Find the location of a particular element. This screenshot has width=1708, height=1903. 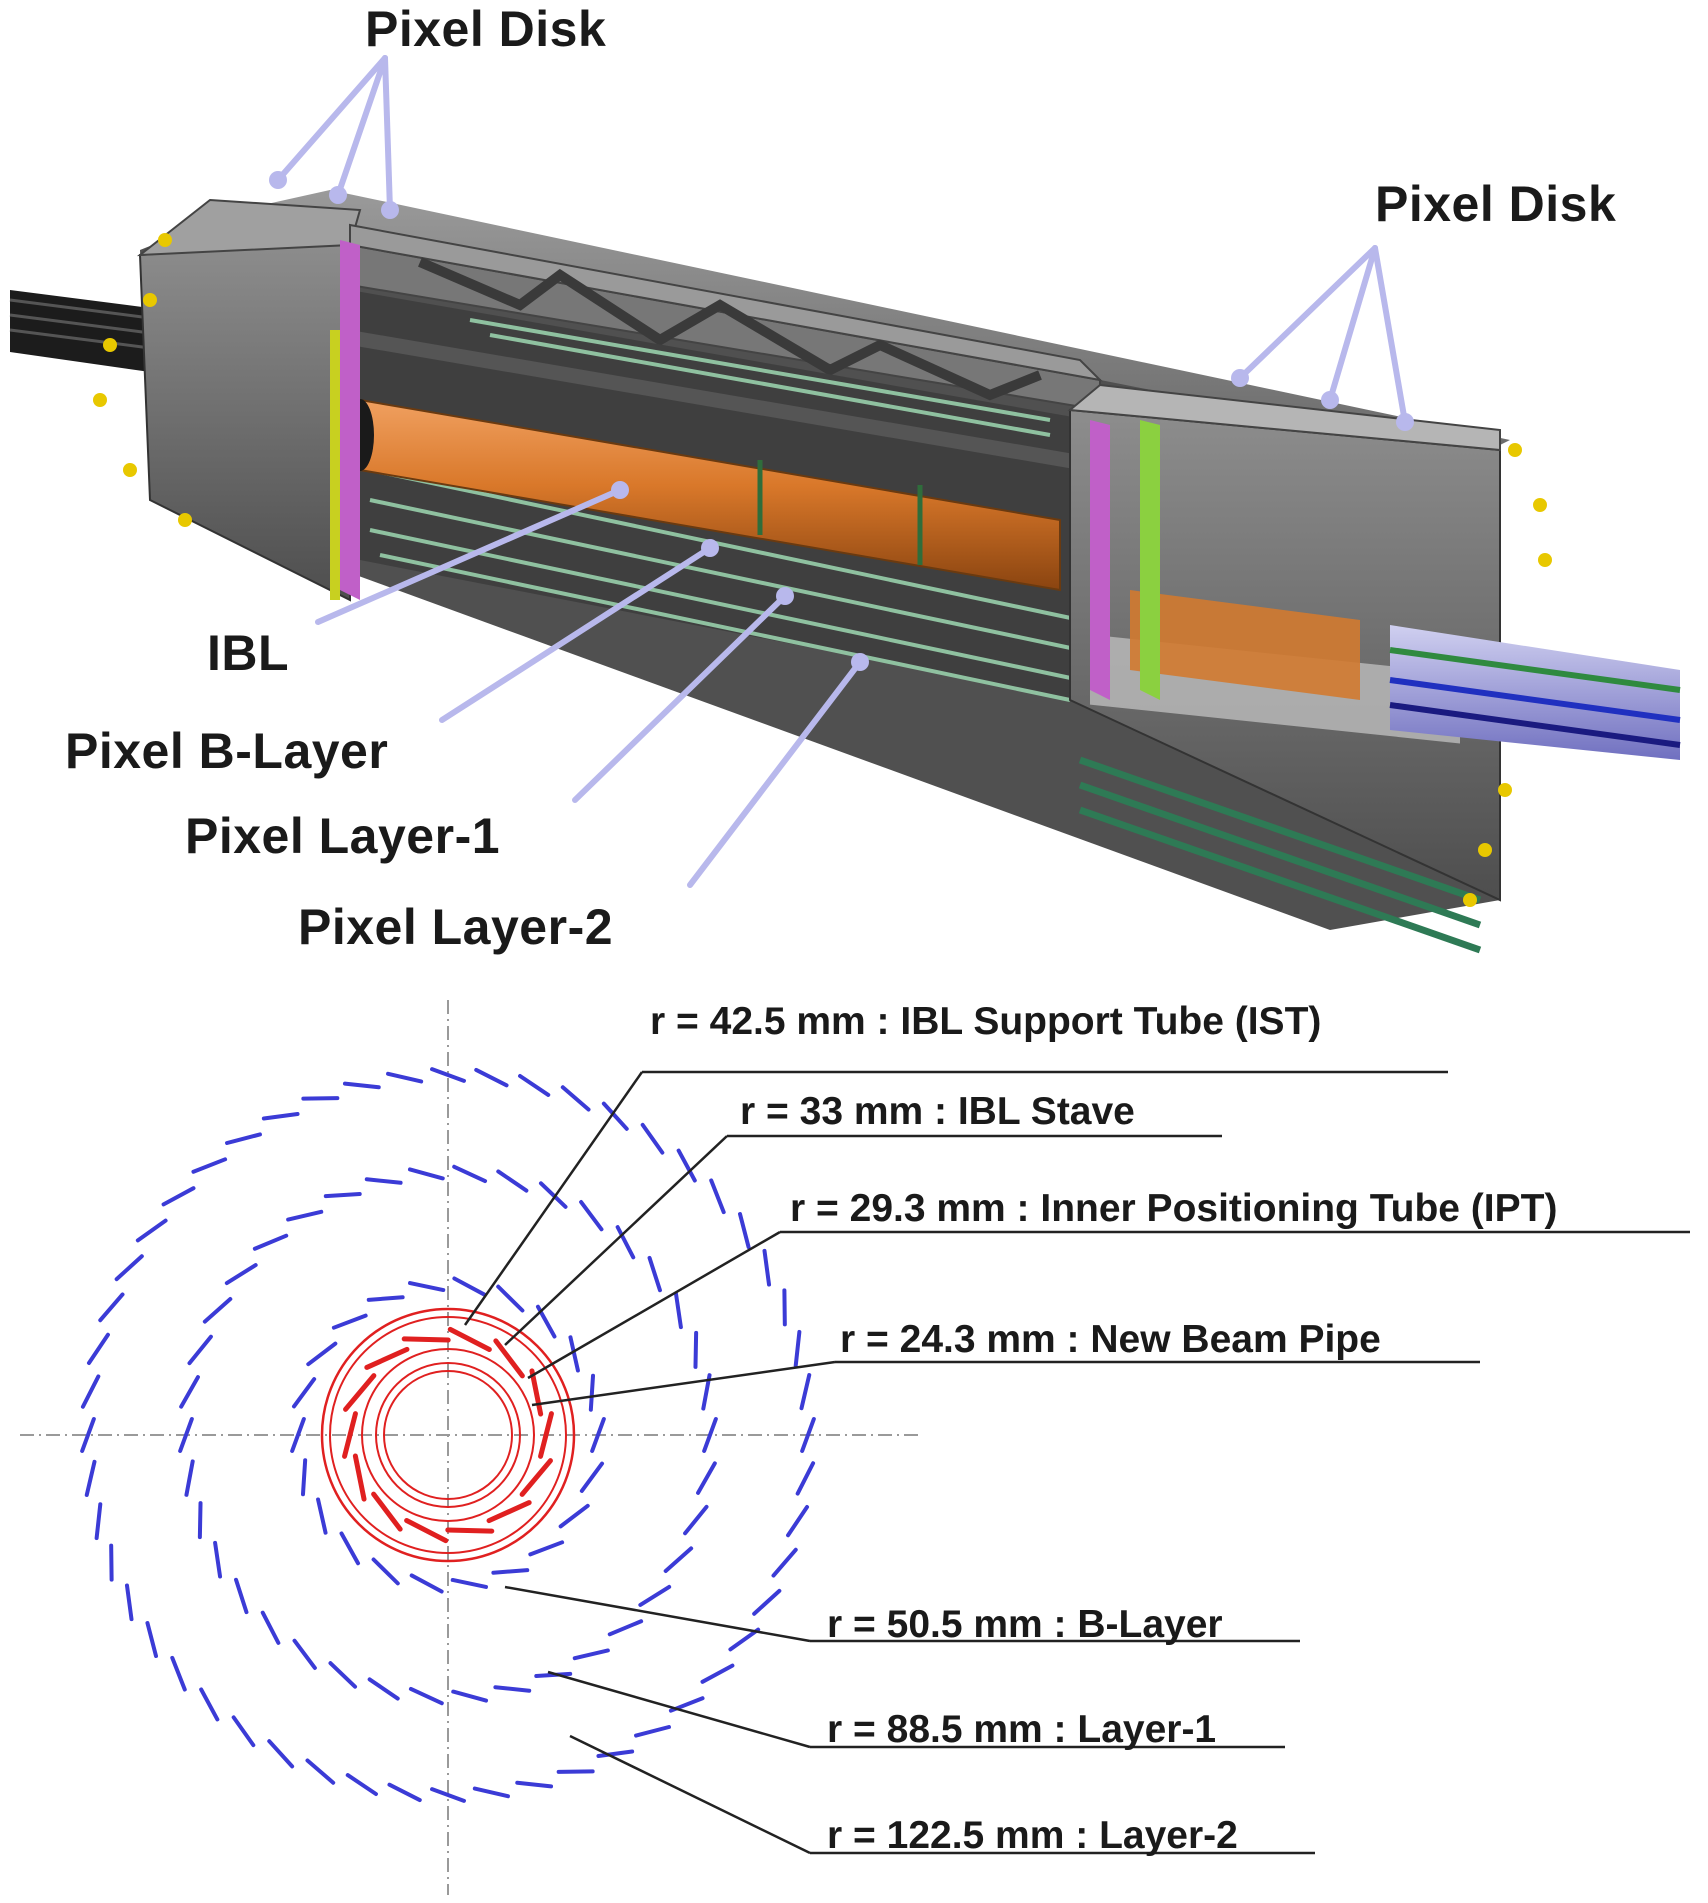

ibl-staves-and-tubes is located at coordinates (448, 1435).